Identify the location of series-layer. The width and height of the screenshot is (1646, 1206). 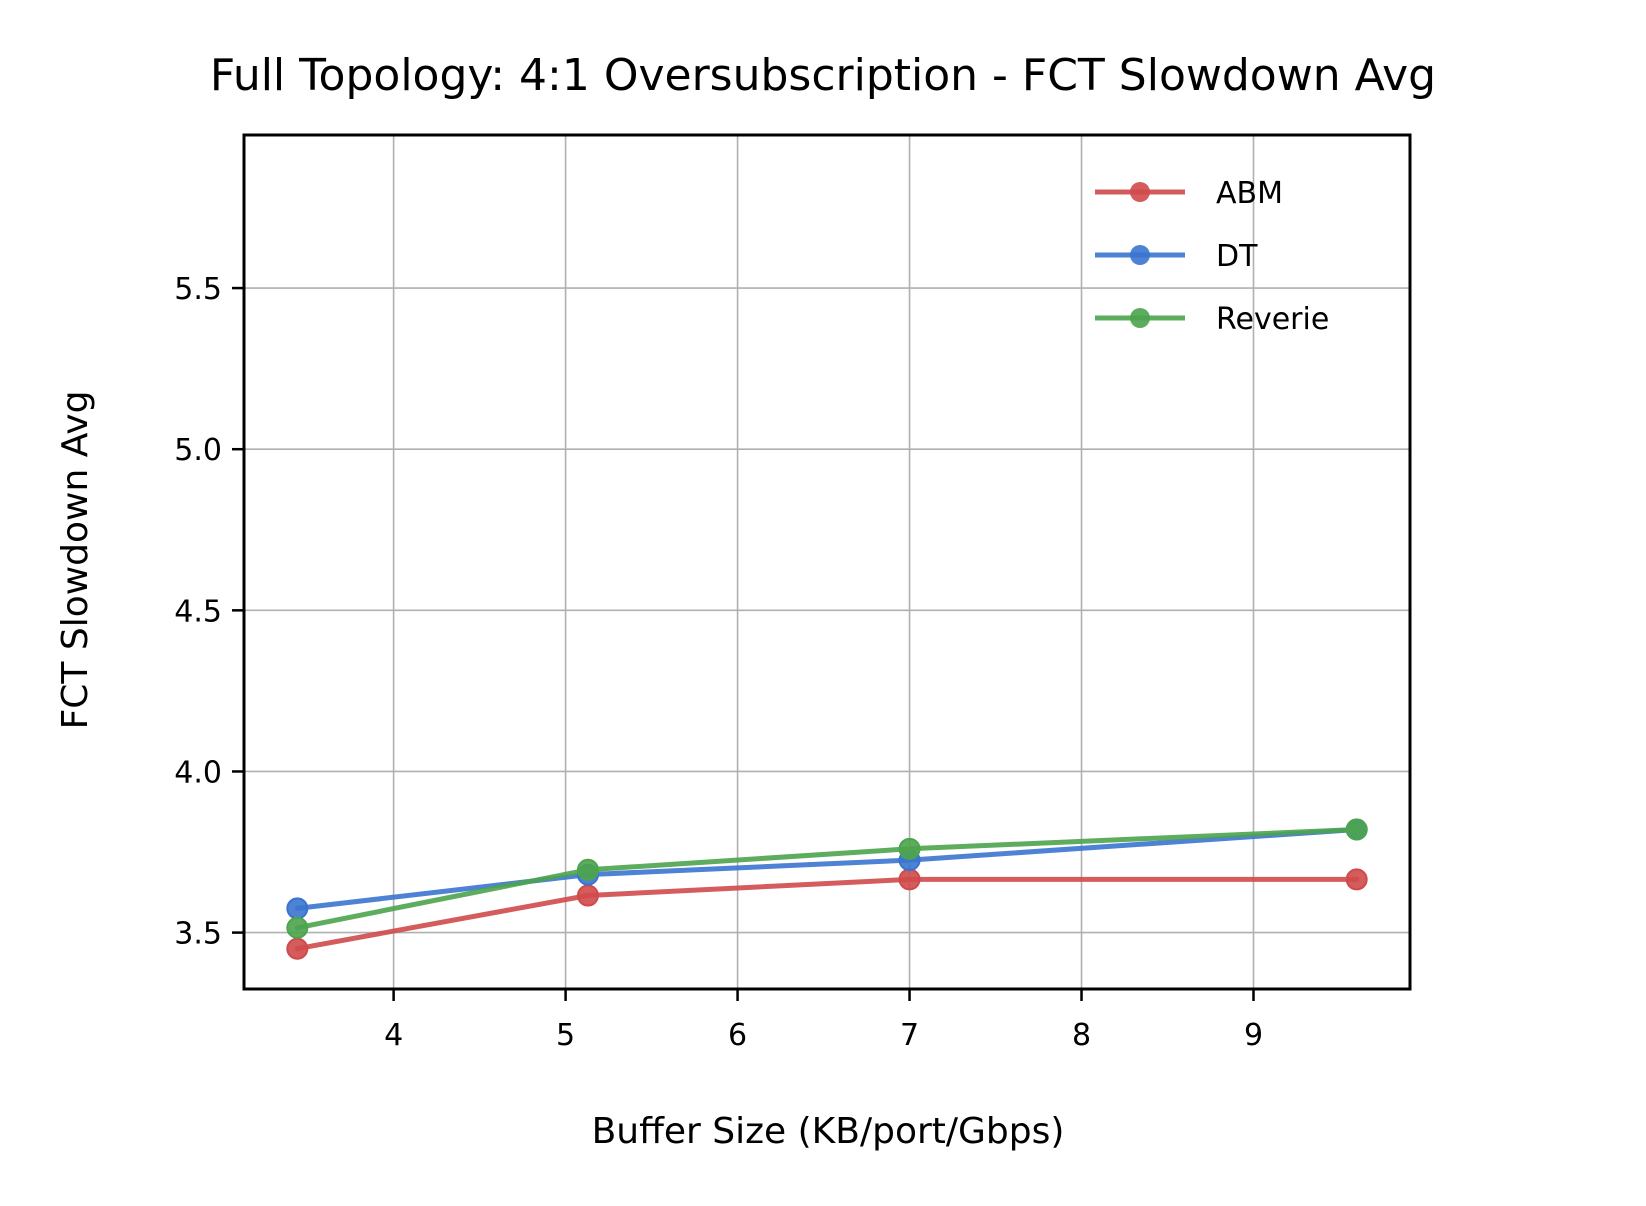
(827, 889).